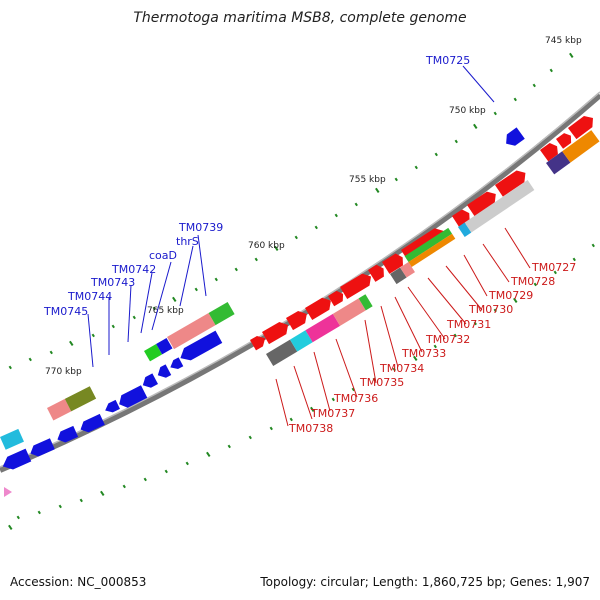  I want to click on gene-domain-tm0732, so click(398, 276).